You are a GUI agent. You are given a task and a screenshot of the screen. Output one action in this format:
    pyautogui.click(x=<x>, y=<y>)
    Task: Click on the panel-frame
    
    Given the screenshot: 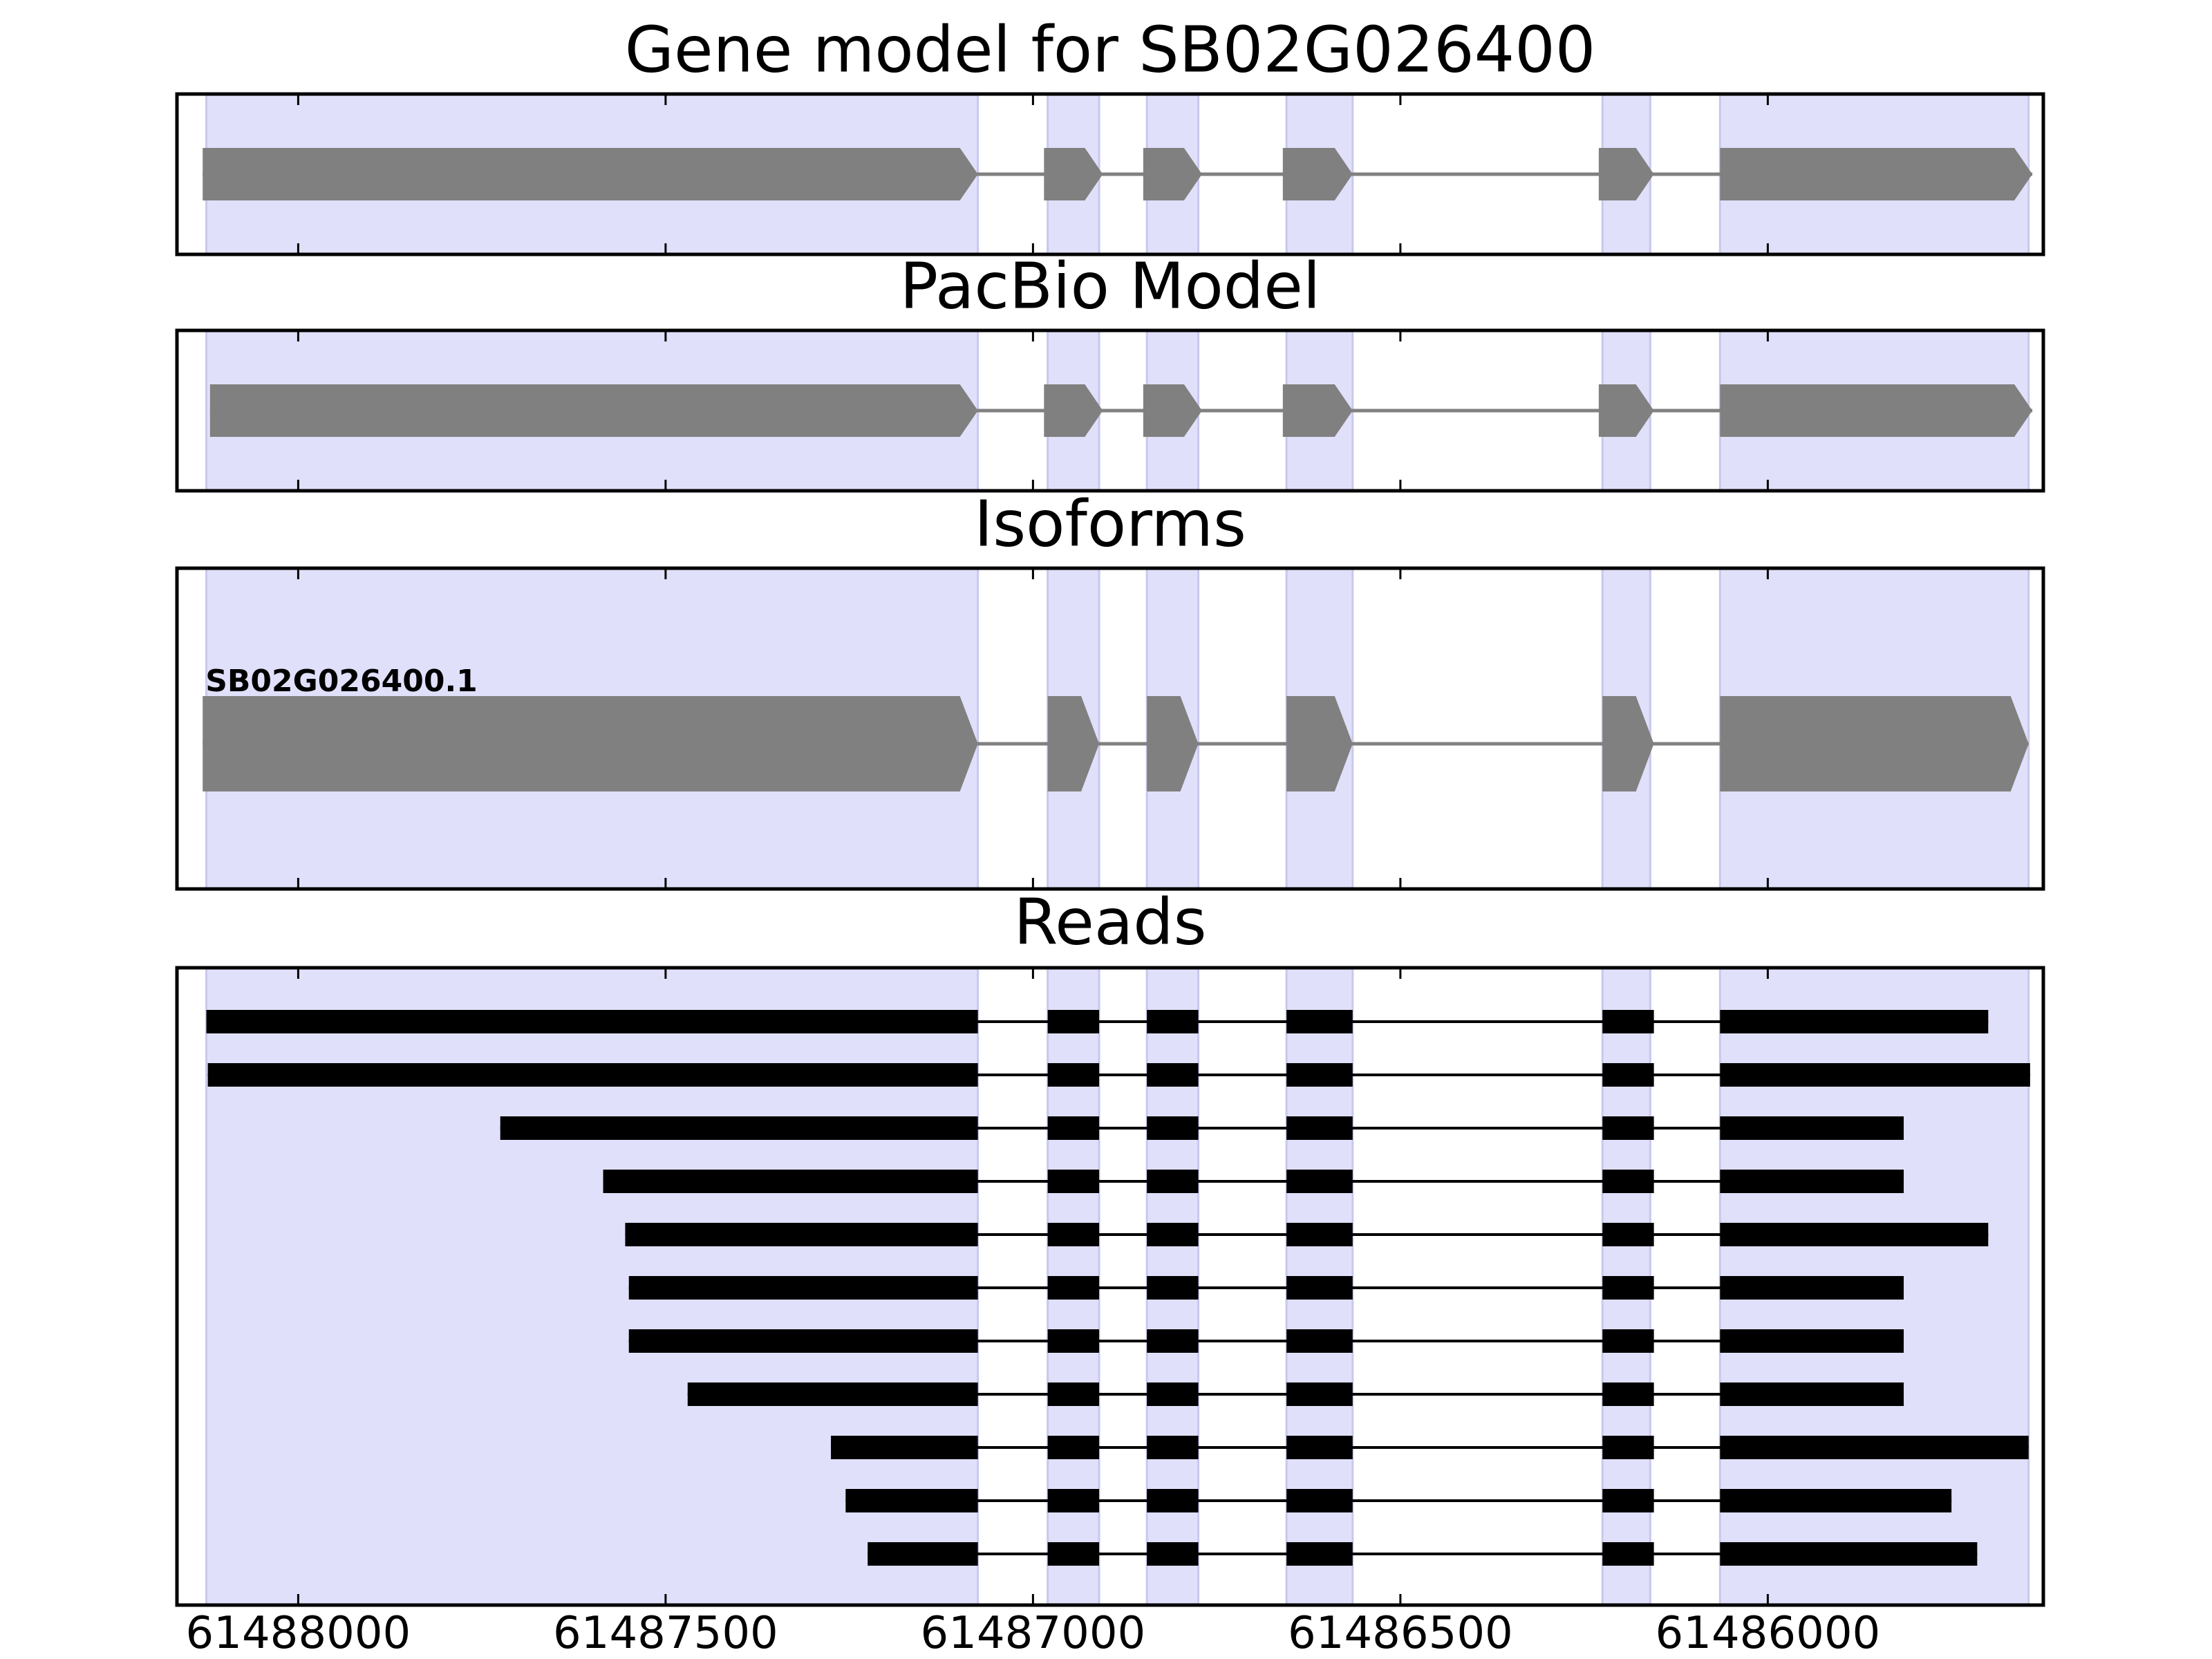 What is the action you would take?
    pyautogui.click(x=1110, y=411)
    